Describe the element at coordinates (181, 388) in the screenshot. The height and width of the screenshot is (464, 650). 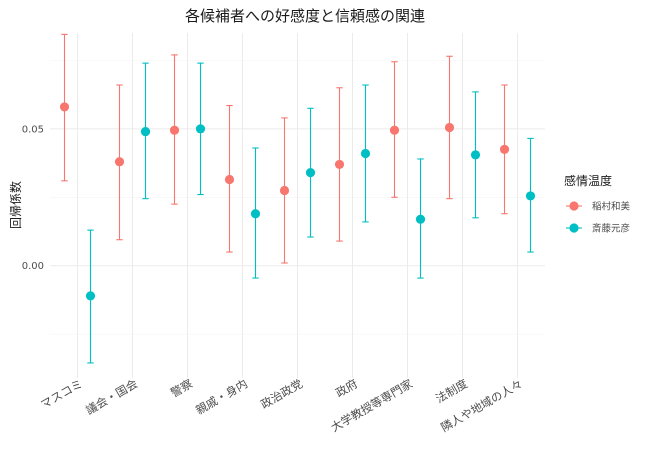
I see `x-tick-label: 警察` at that location.